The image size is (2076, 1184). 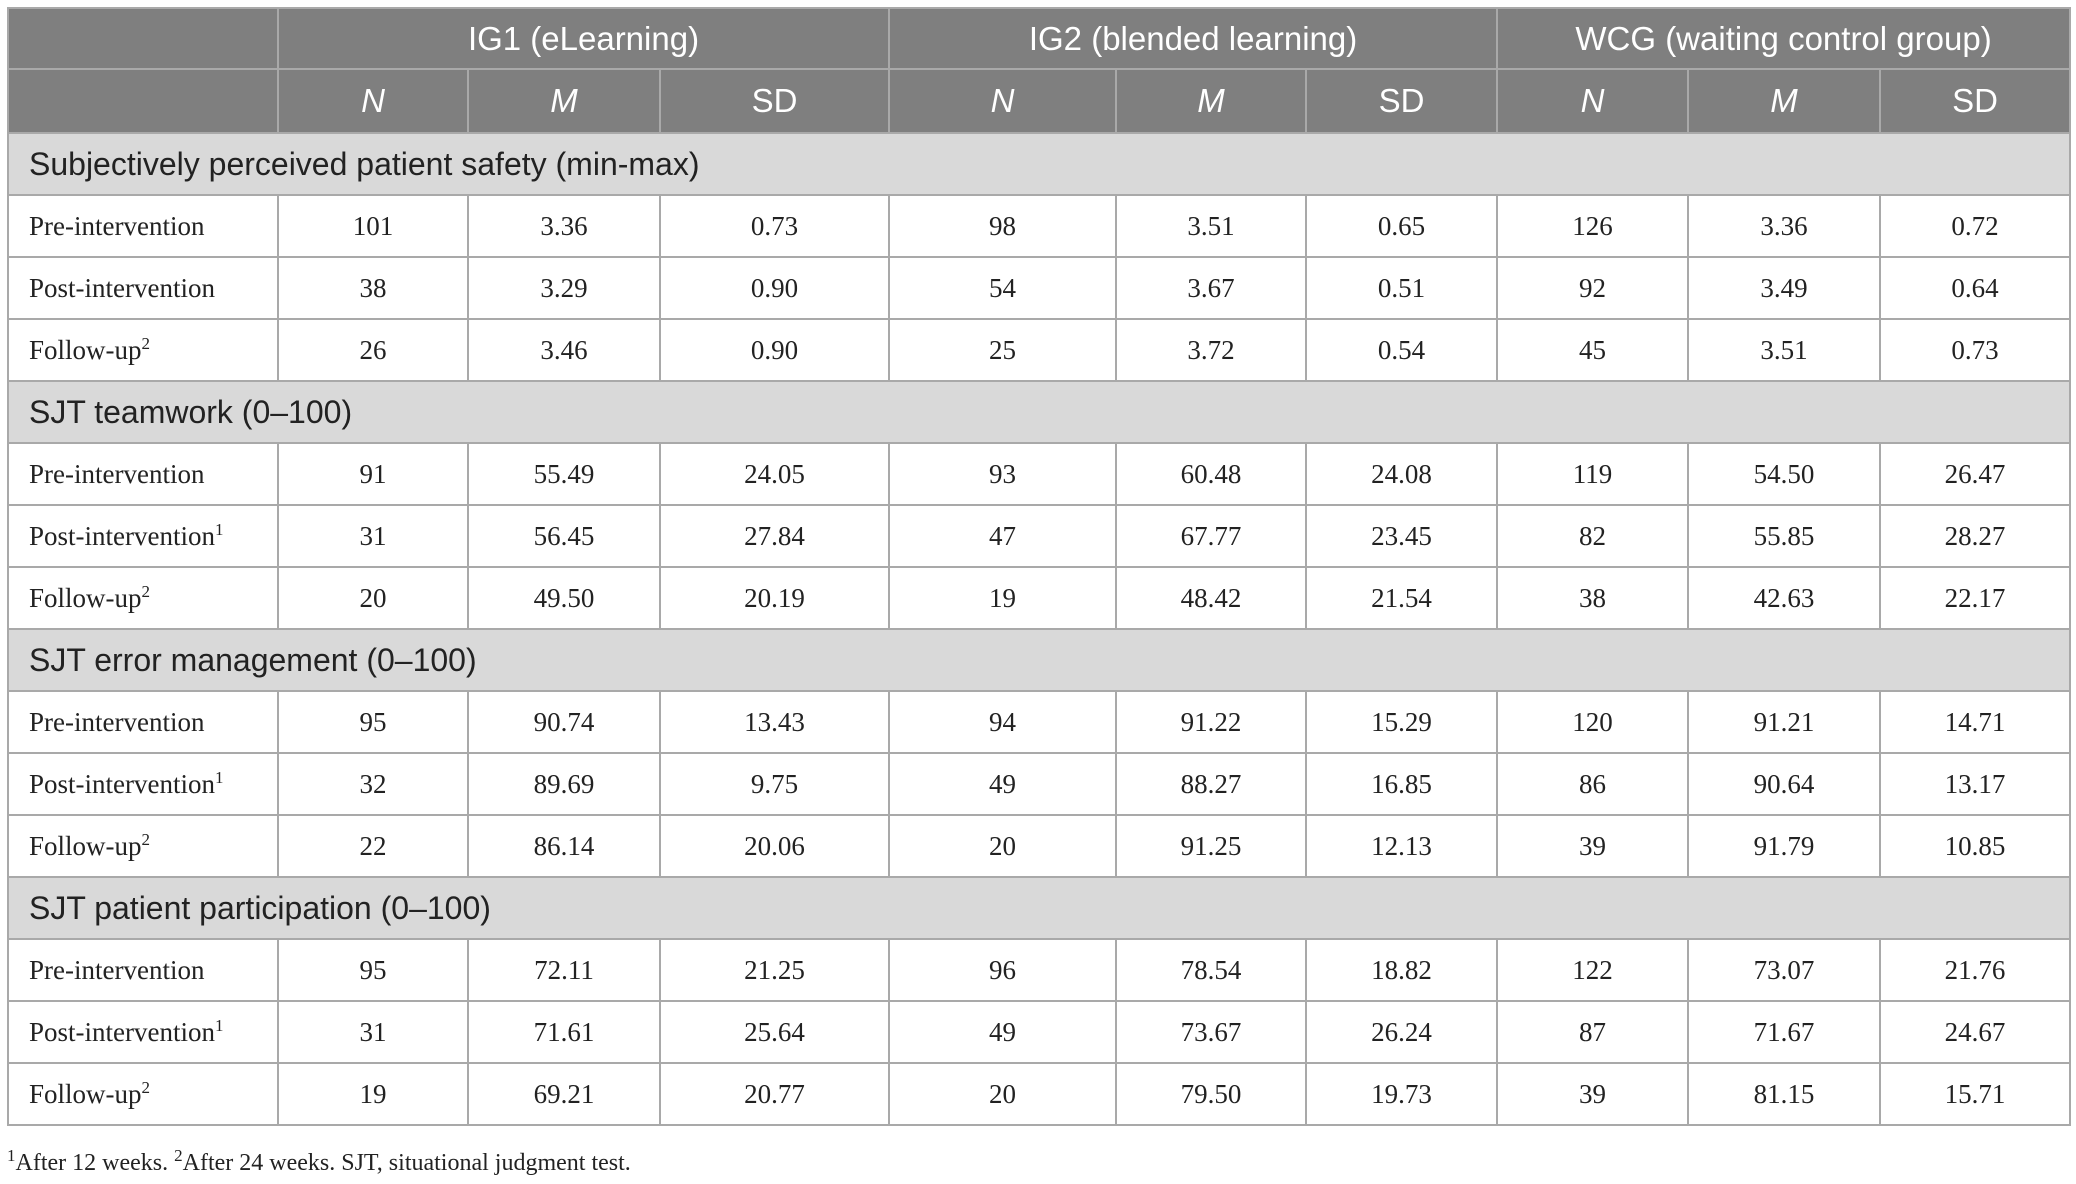 I want to click on cell-value: 3.72, so click(x=1211, y=350).